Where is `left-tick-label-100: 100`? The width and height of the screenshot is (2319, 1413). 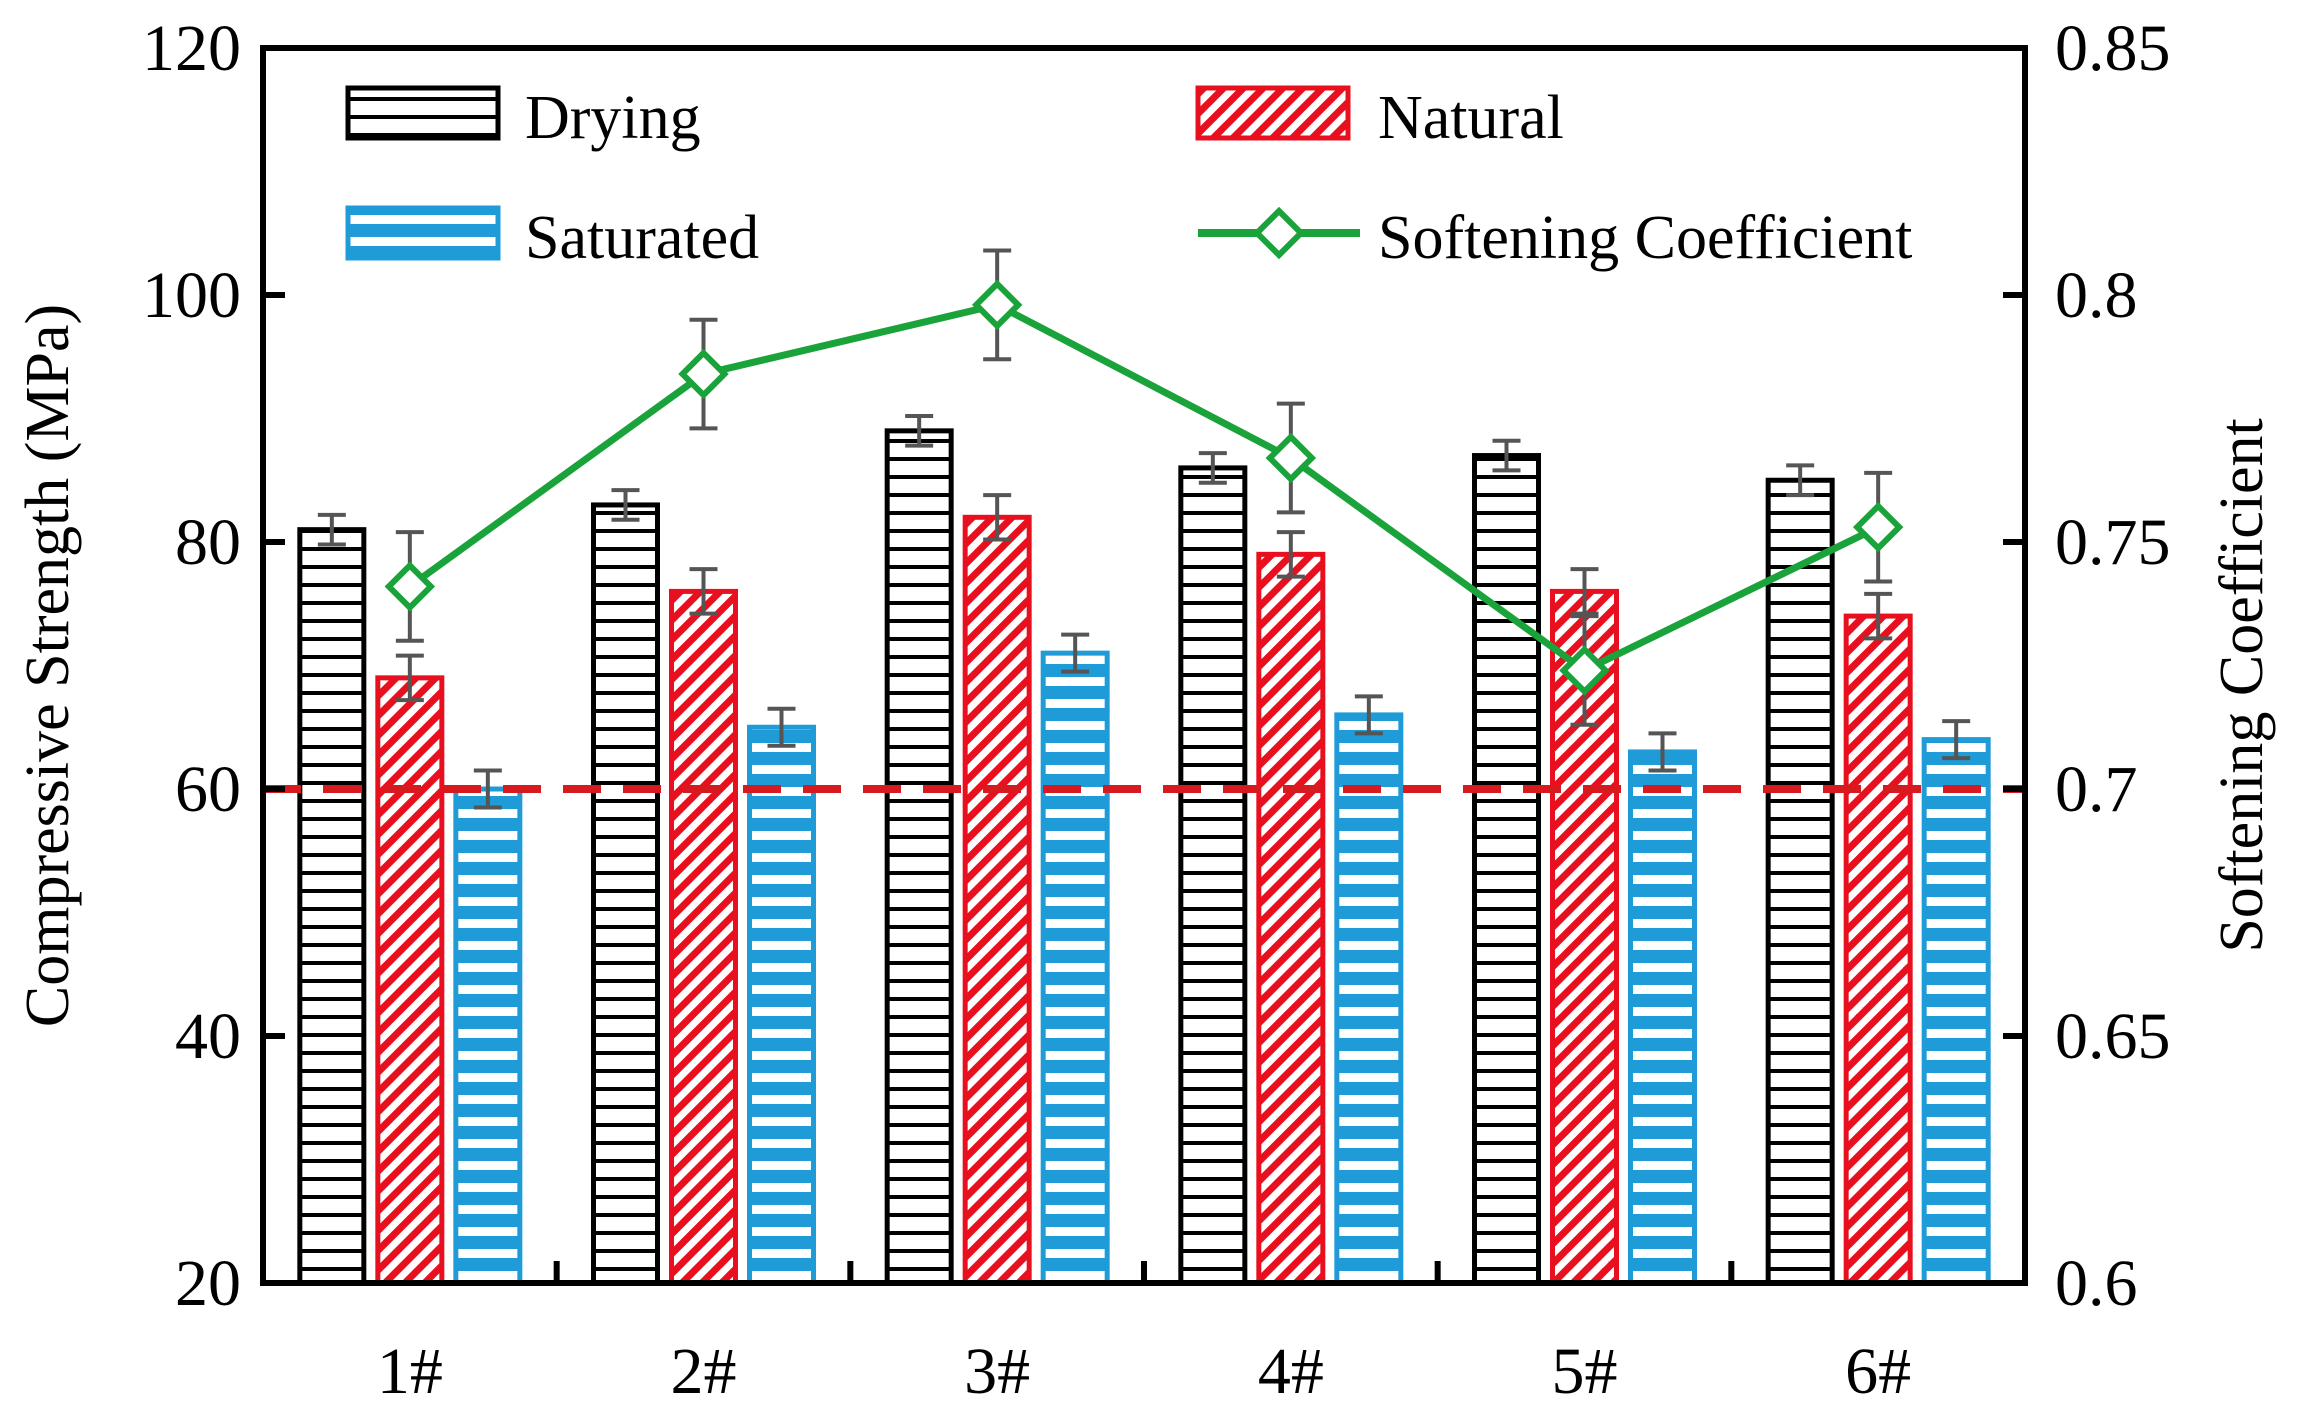 left-tick-label-100: 100 is located at coordinates (191, 295).